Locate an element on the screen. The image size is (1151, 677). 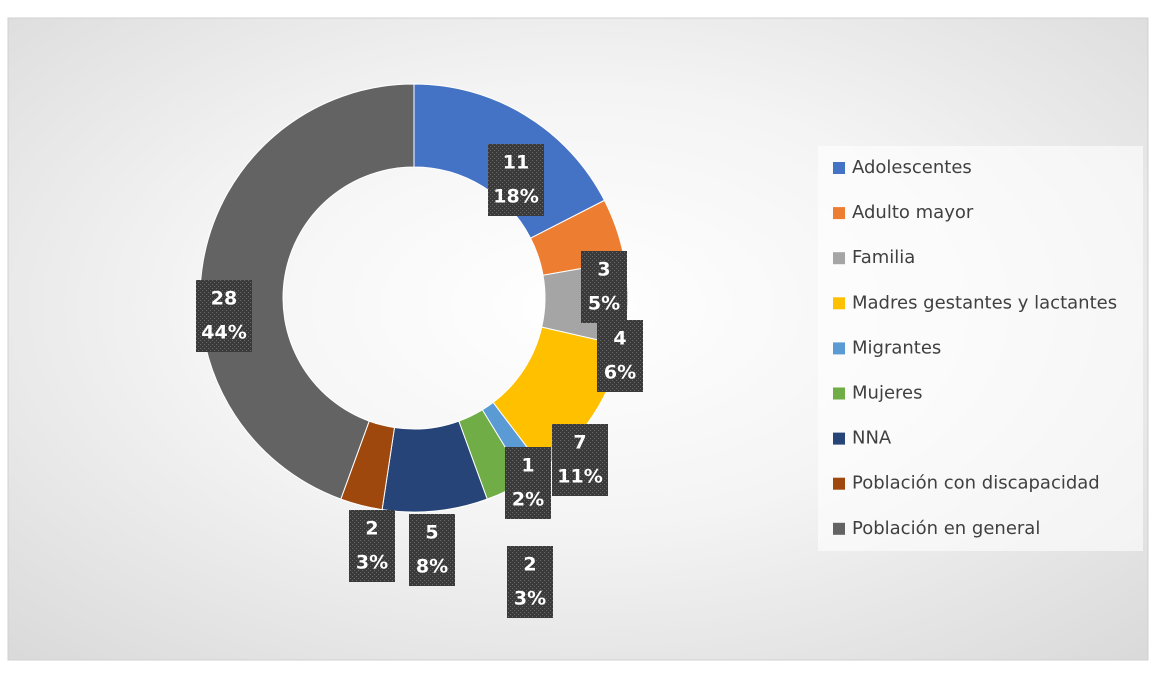
legend-label: Población con discapacidad is located at coordinates (976, 483).